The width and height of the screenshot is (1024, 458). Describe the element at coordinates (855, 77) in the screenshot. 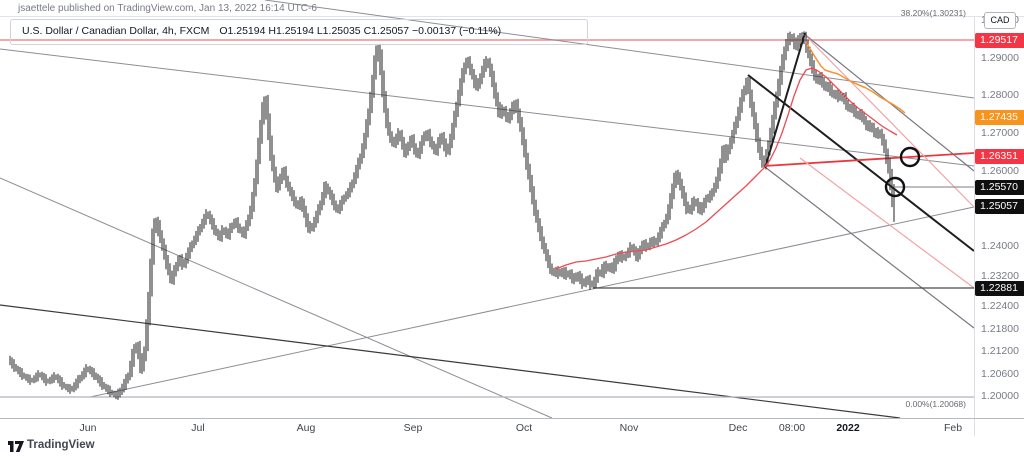

I see `moving-average-orange` at that location.